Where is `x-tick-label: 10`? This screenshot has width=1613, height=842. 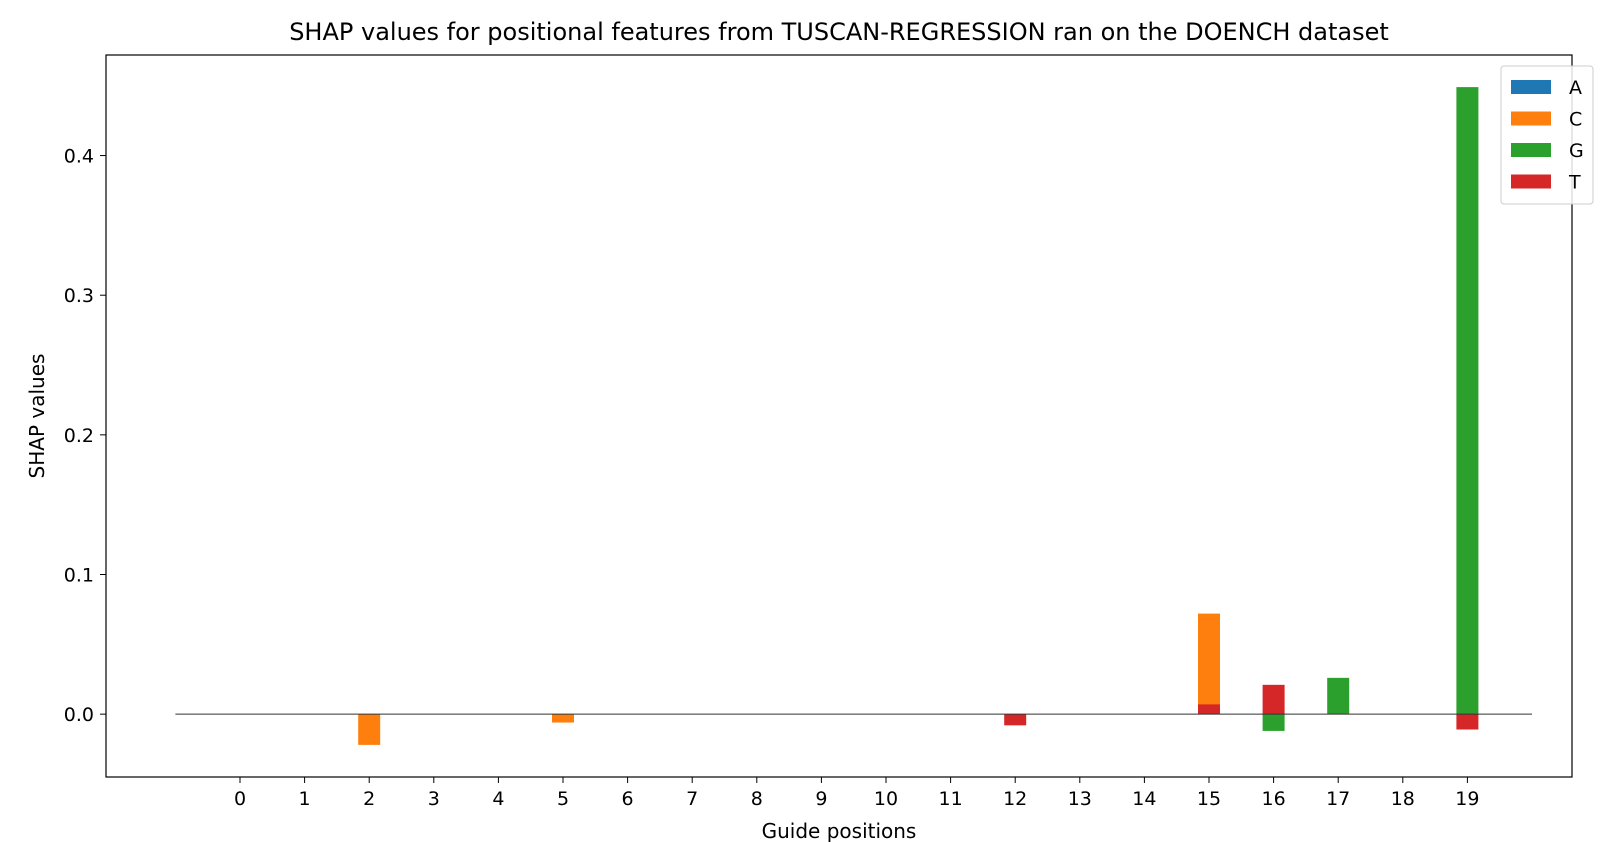 x-tick-label: 10 is located at coordinates (886, 799).